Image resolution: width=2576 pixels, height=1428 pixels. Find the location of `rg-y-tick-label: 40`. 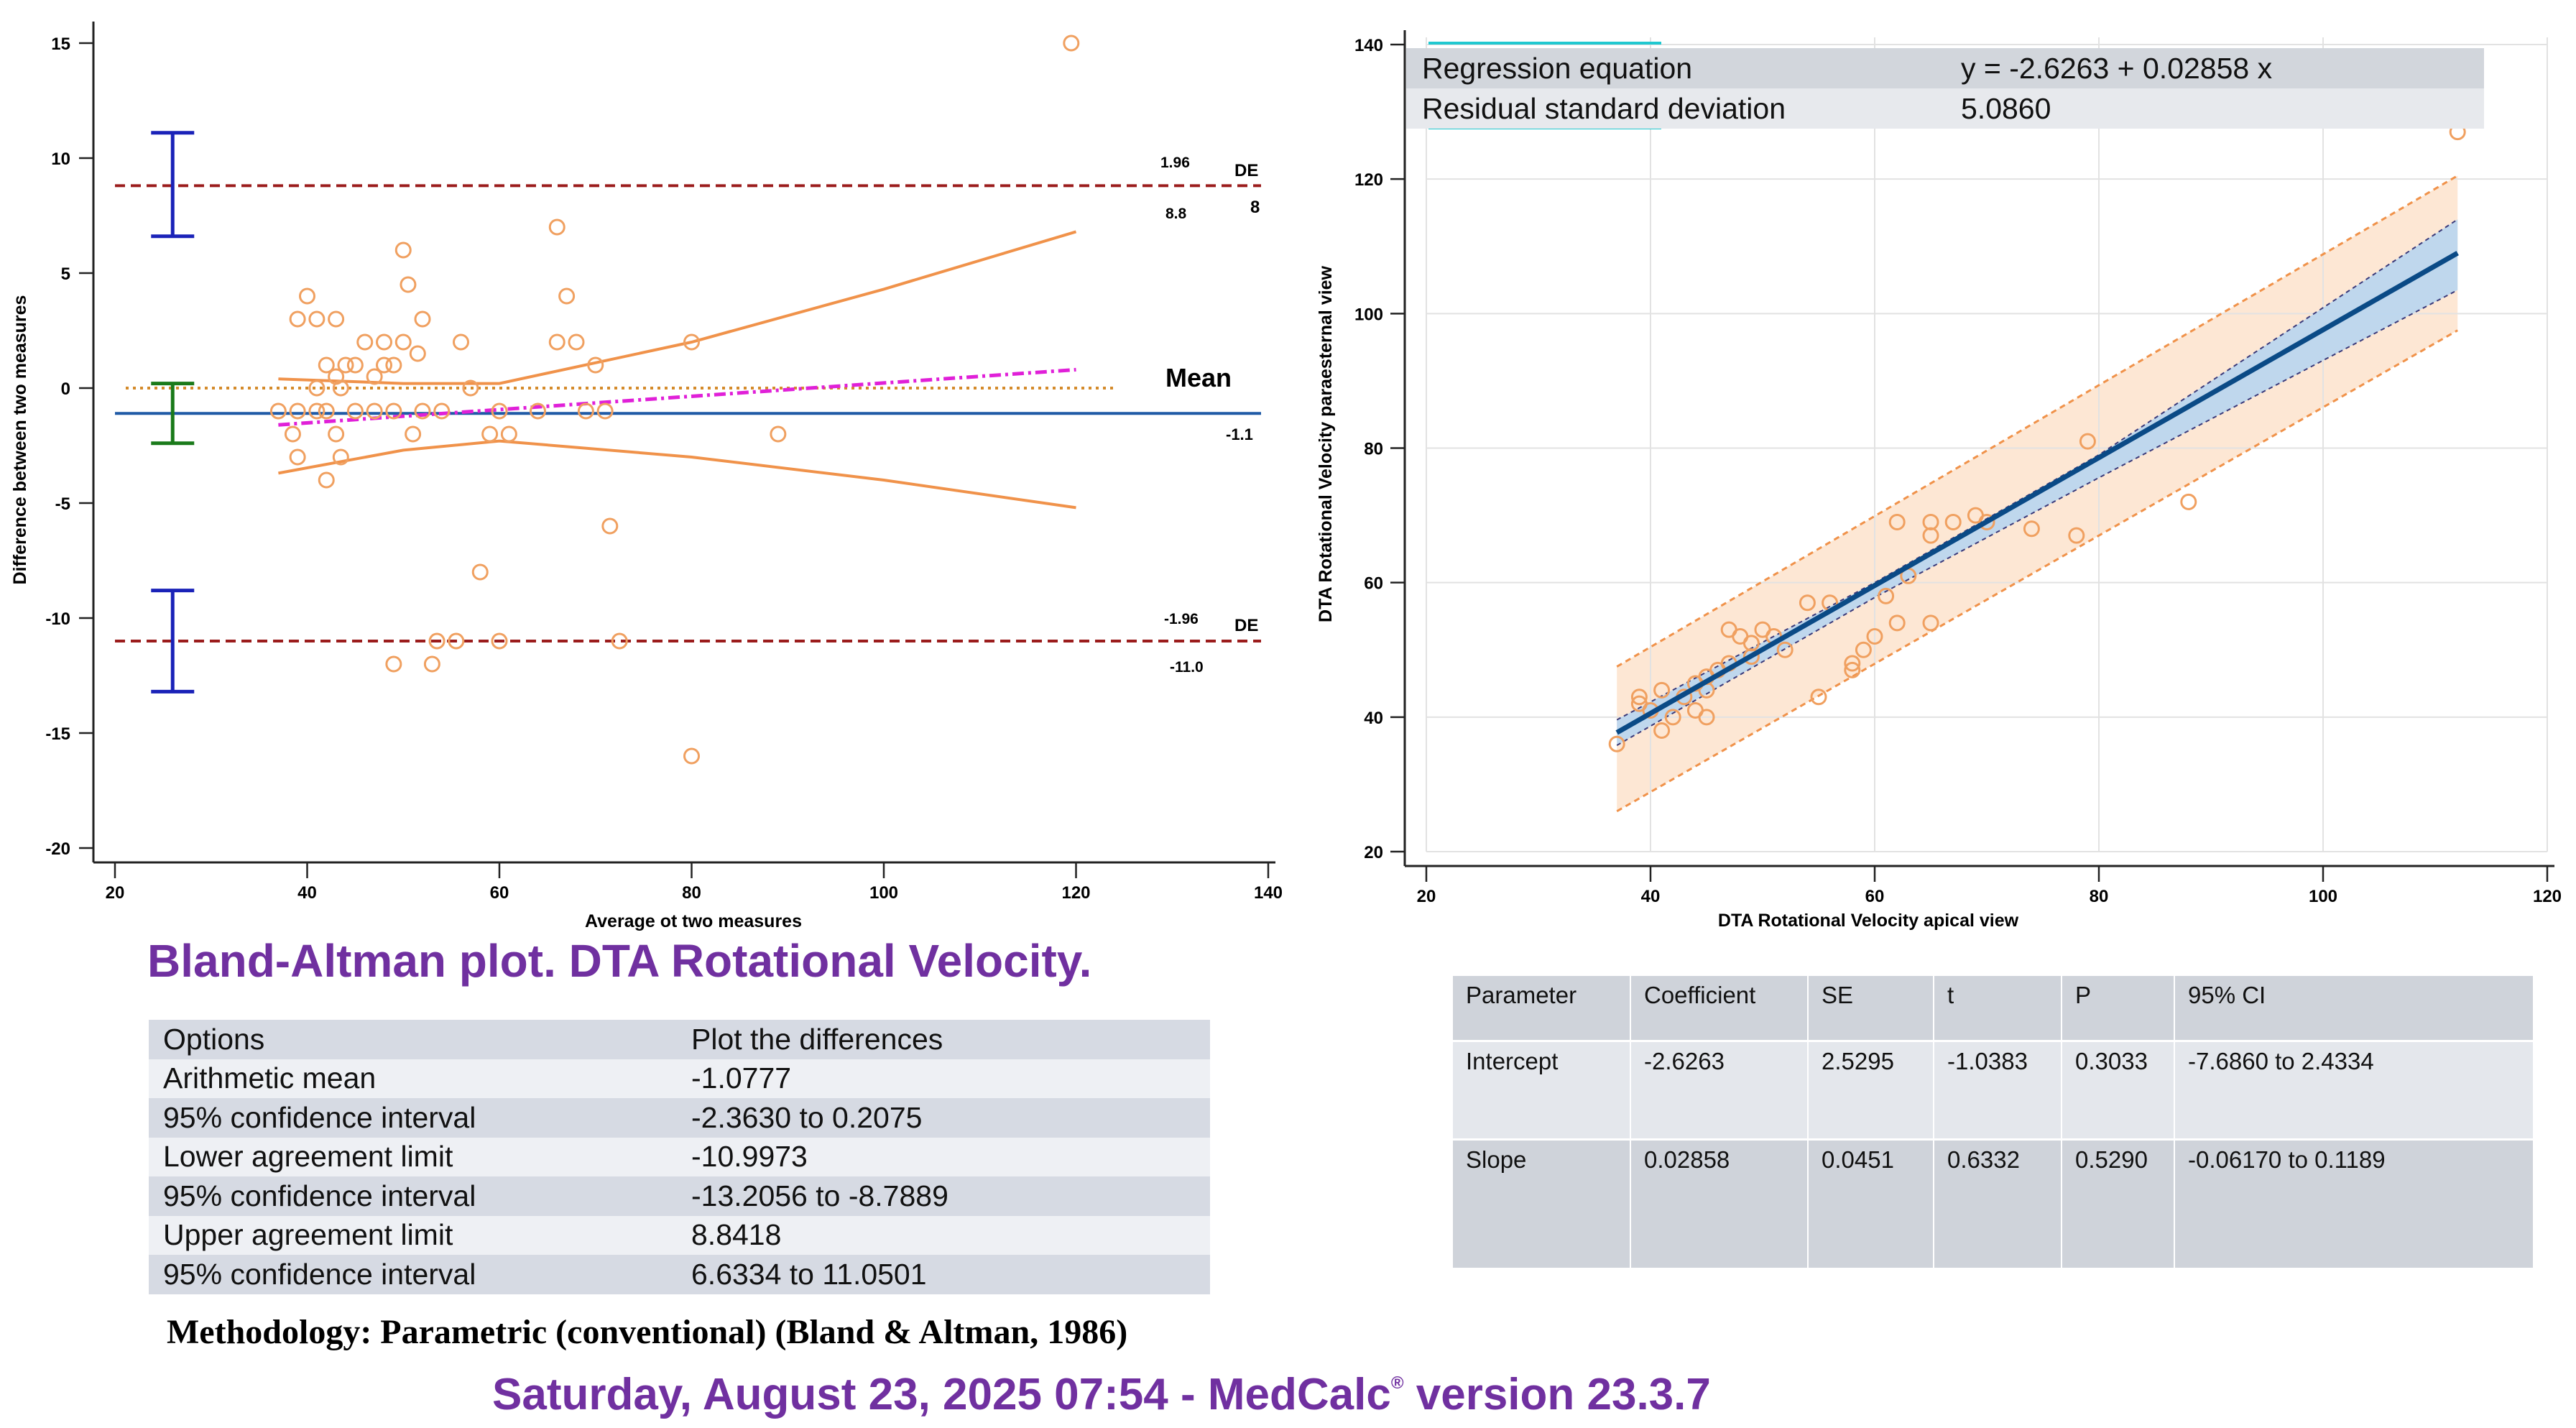

rg-y-tick-label: 40 is located at coordinates (1373, 718).